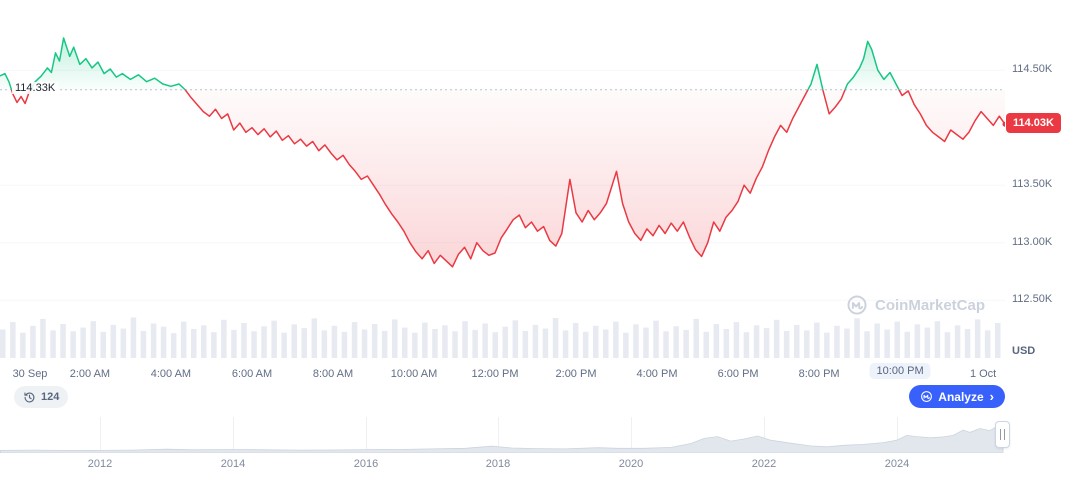  Describe the element at coordinates (1003, 124) in the screenshot. I see `last-price-dot` at that location.